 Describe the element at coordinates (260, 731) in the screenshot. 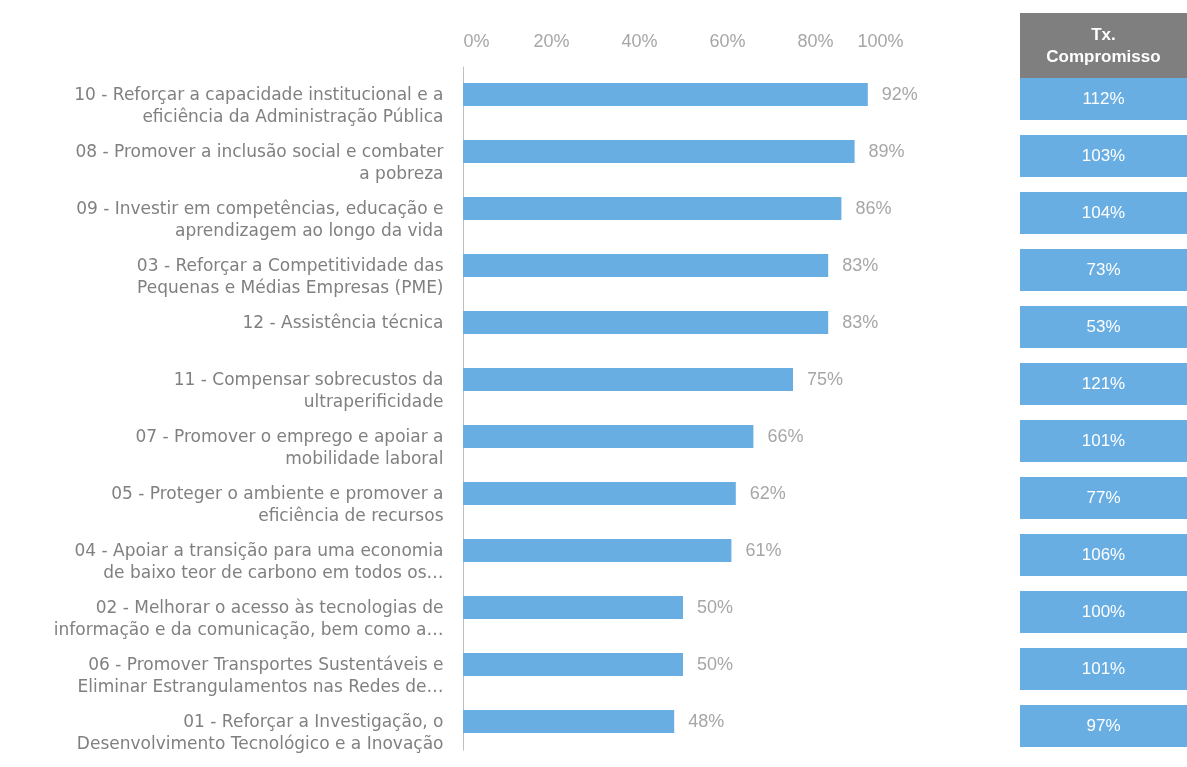

I see `y-tick-label: 01 - Reforçar a Investigação, o Desenvolvimento Tecnológico e a Inovação` at that location.